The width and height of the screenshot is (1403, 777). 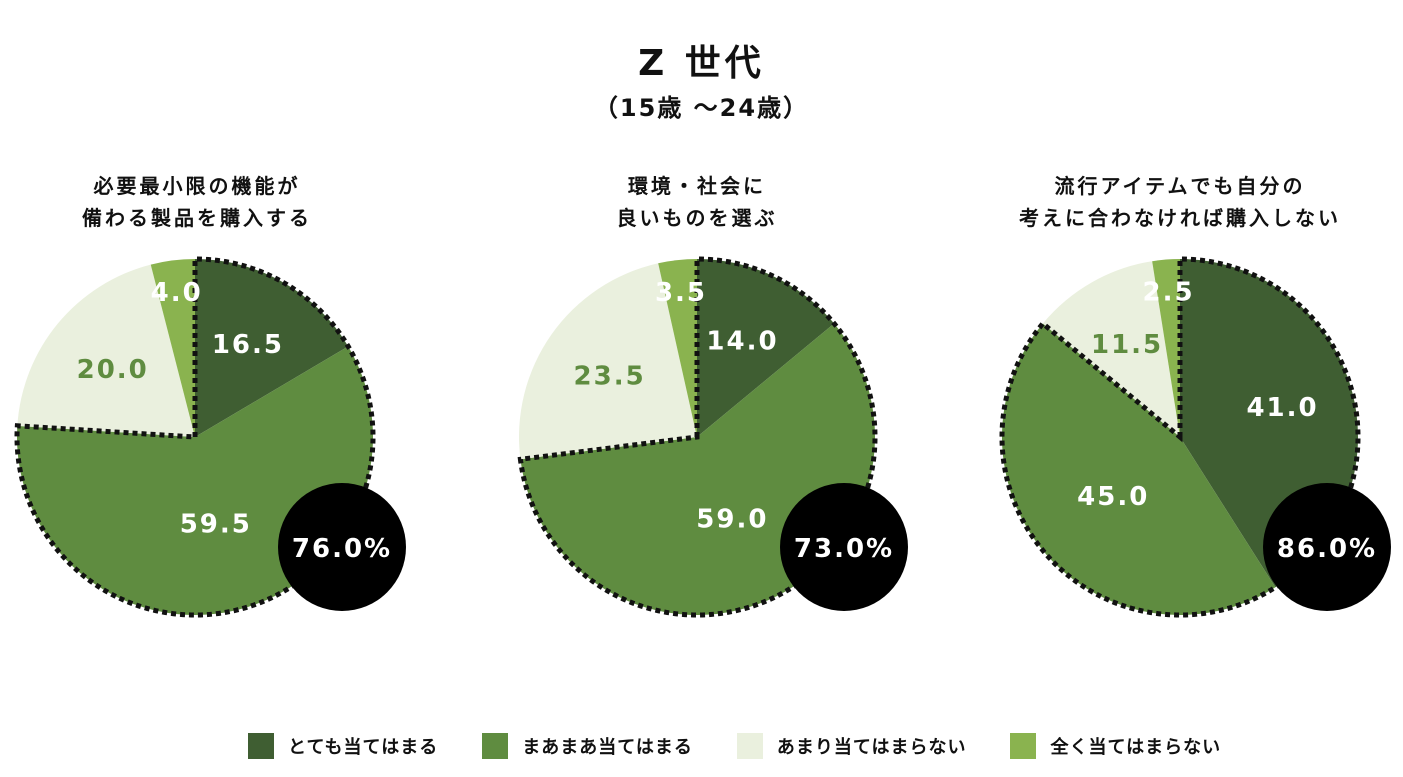 I want to click on slice-label: 59.5, so click(x=216, y=525).